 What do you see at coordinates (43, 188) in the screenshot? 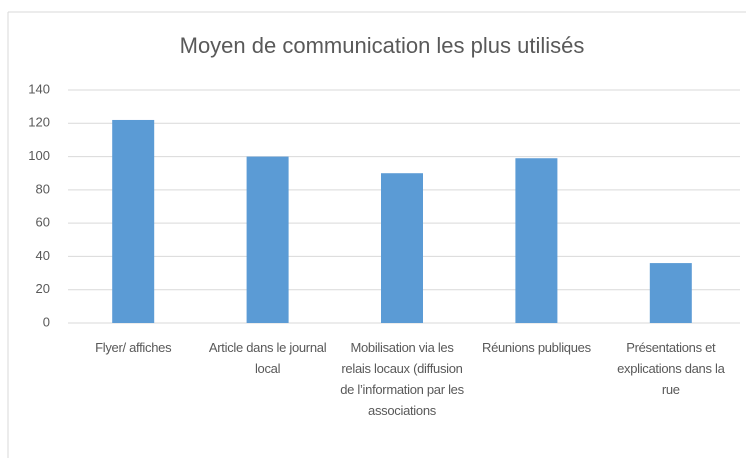
I see `y-tick-label: 80` at bounding box center [43, 188].